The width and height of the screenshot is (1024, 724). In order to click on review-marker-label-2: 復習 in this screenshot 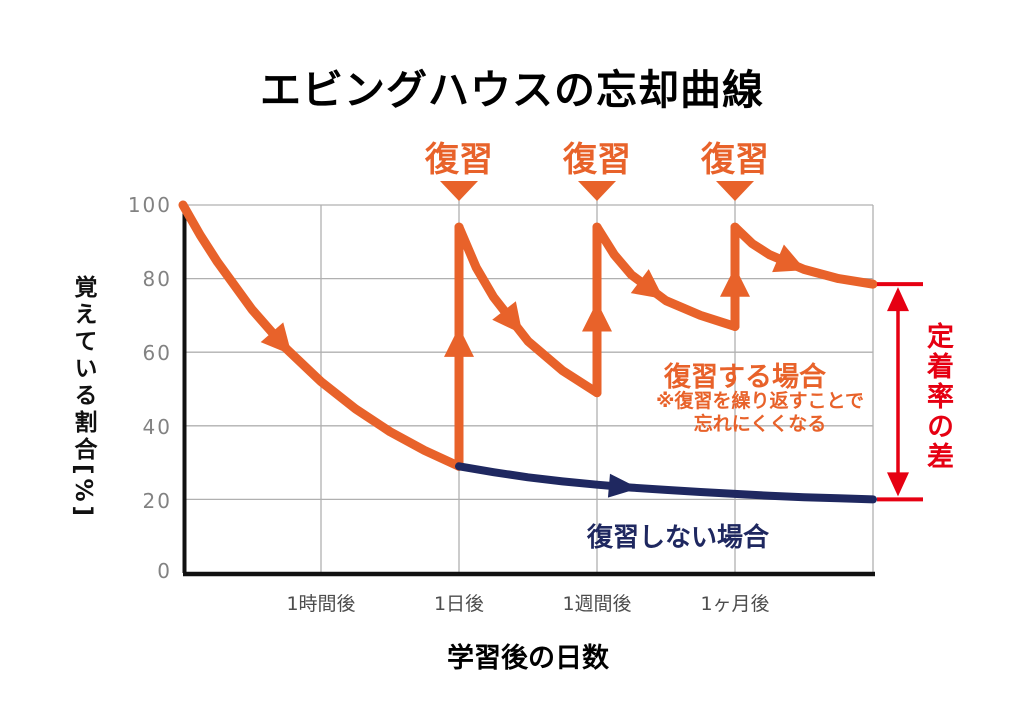, I will do `click(597, 160)`.